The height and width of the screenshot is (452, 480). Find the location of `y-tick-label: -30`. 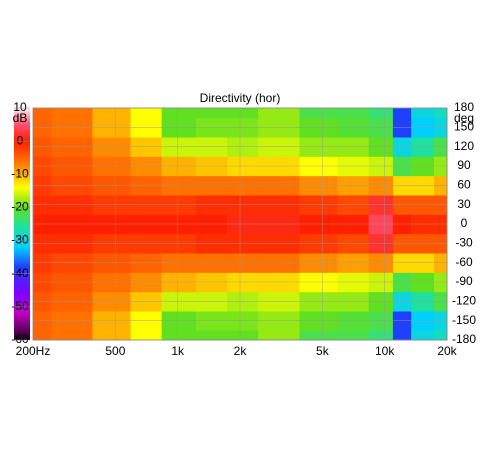

y-tick-label: -30 is located at coordinates (464, 243).